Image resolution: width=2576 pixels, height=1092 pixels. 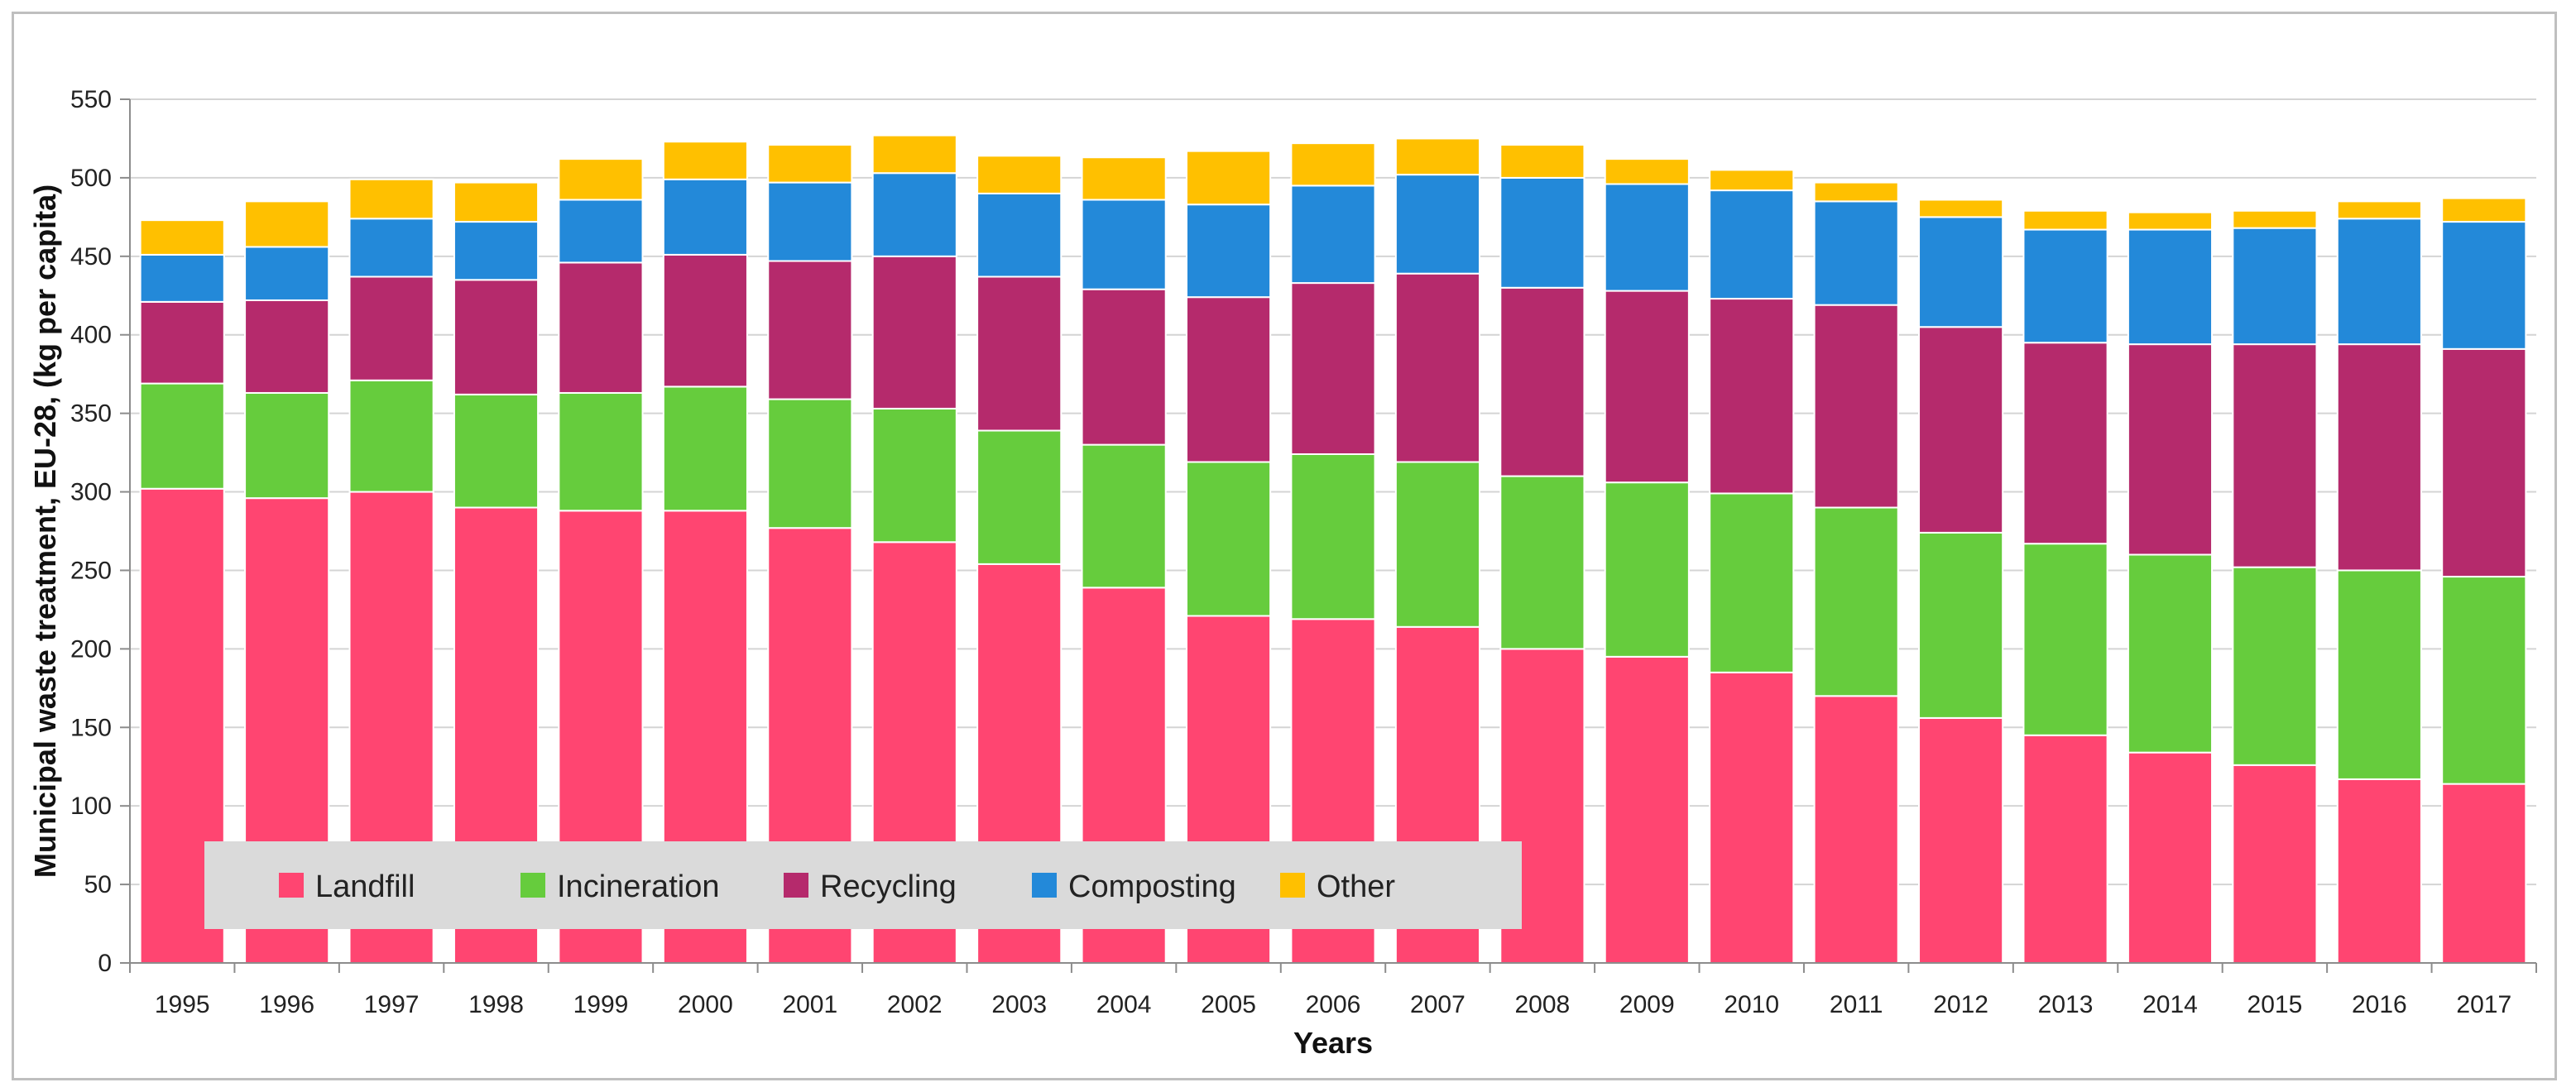 What do you see at coordinates (1542, 232) in the screenshot?
I see `bar-segment-composting-2008` at bounding box center [1542, 232].